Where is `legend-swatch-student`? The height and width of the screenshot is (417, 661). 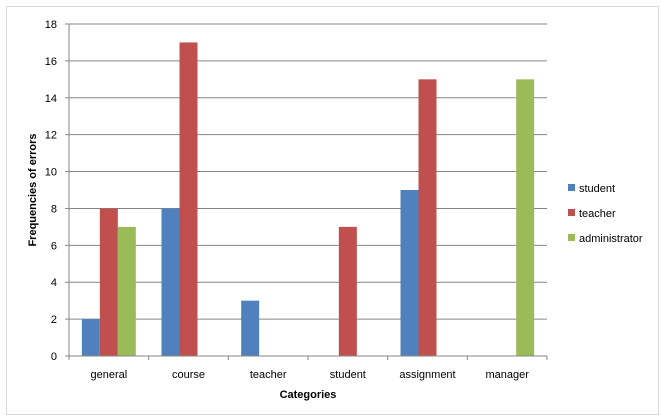 legend-swatch-student is located at coordinates (571, 187).